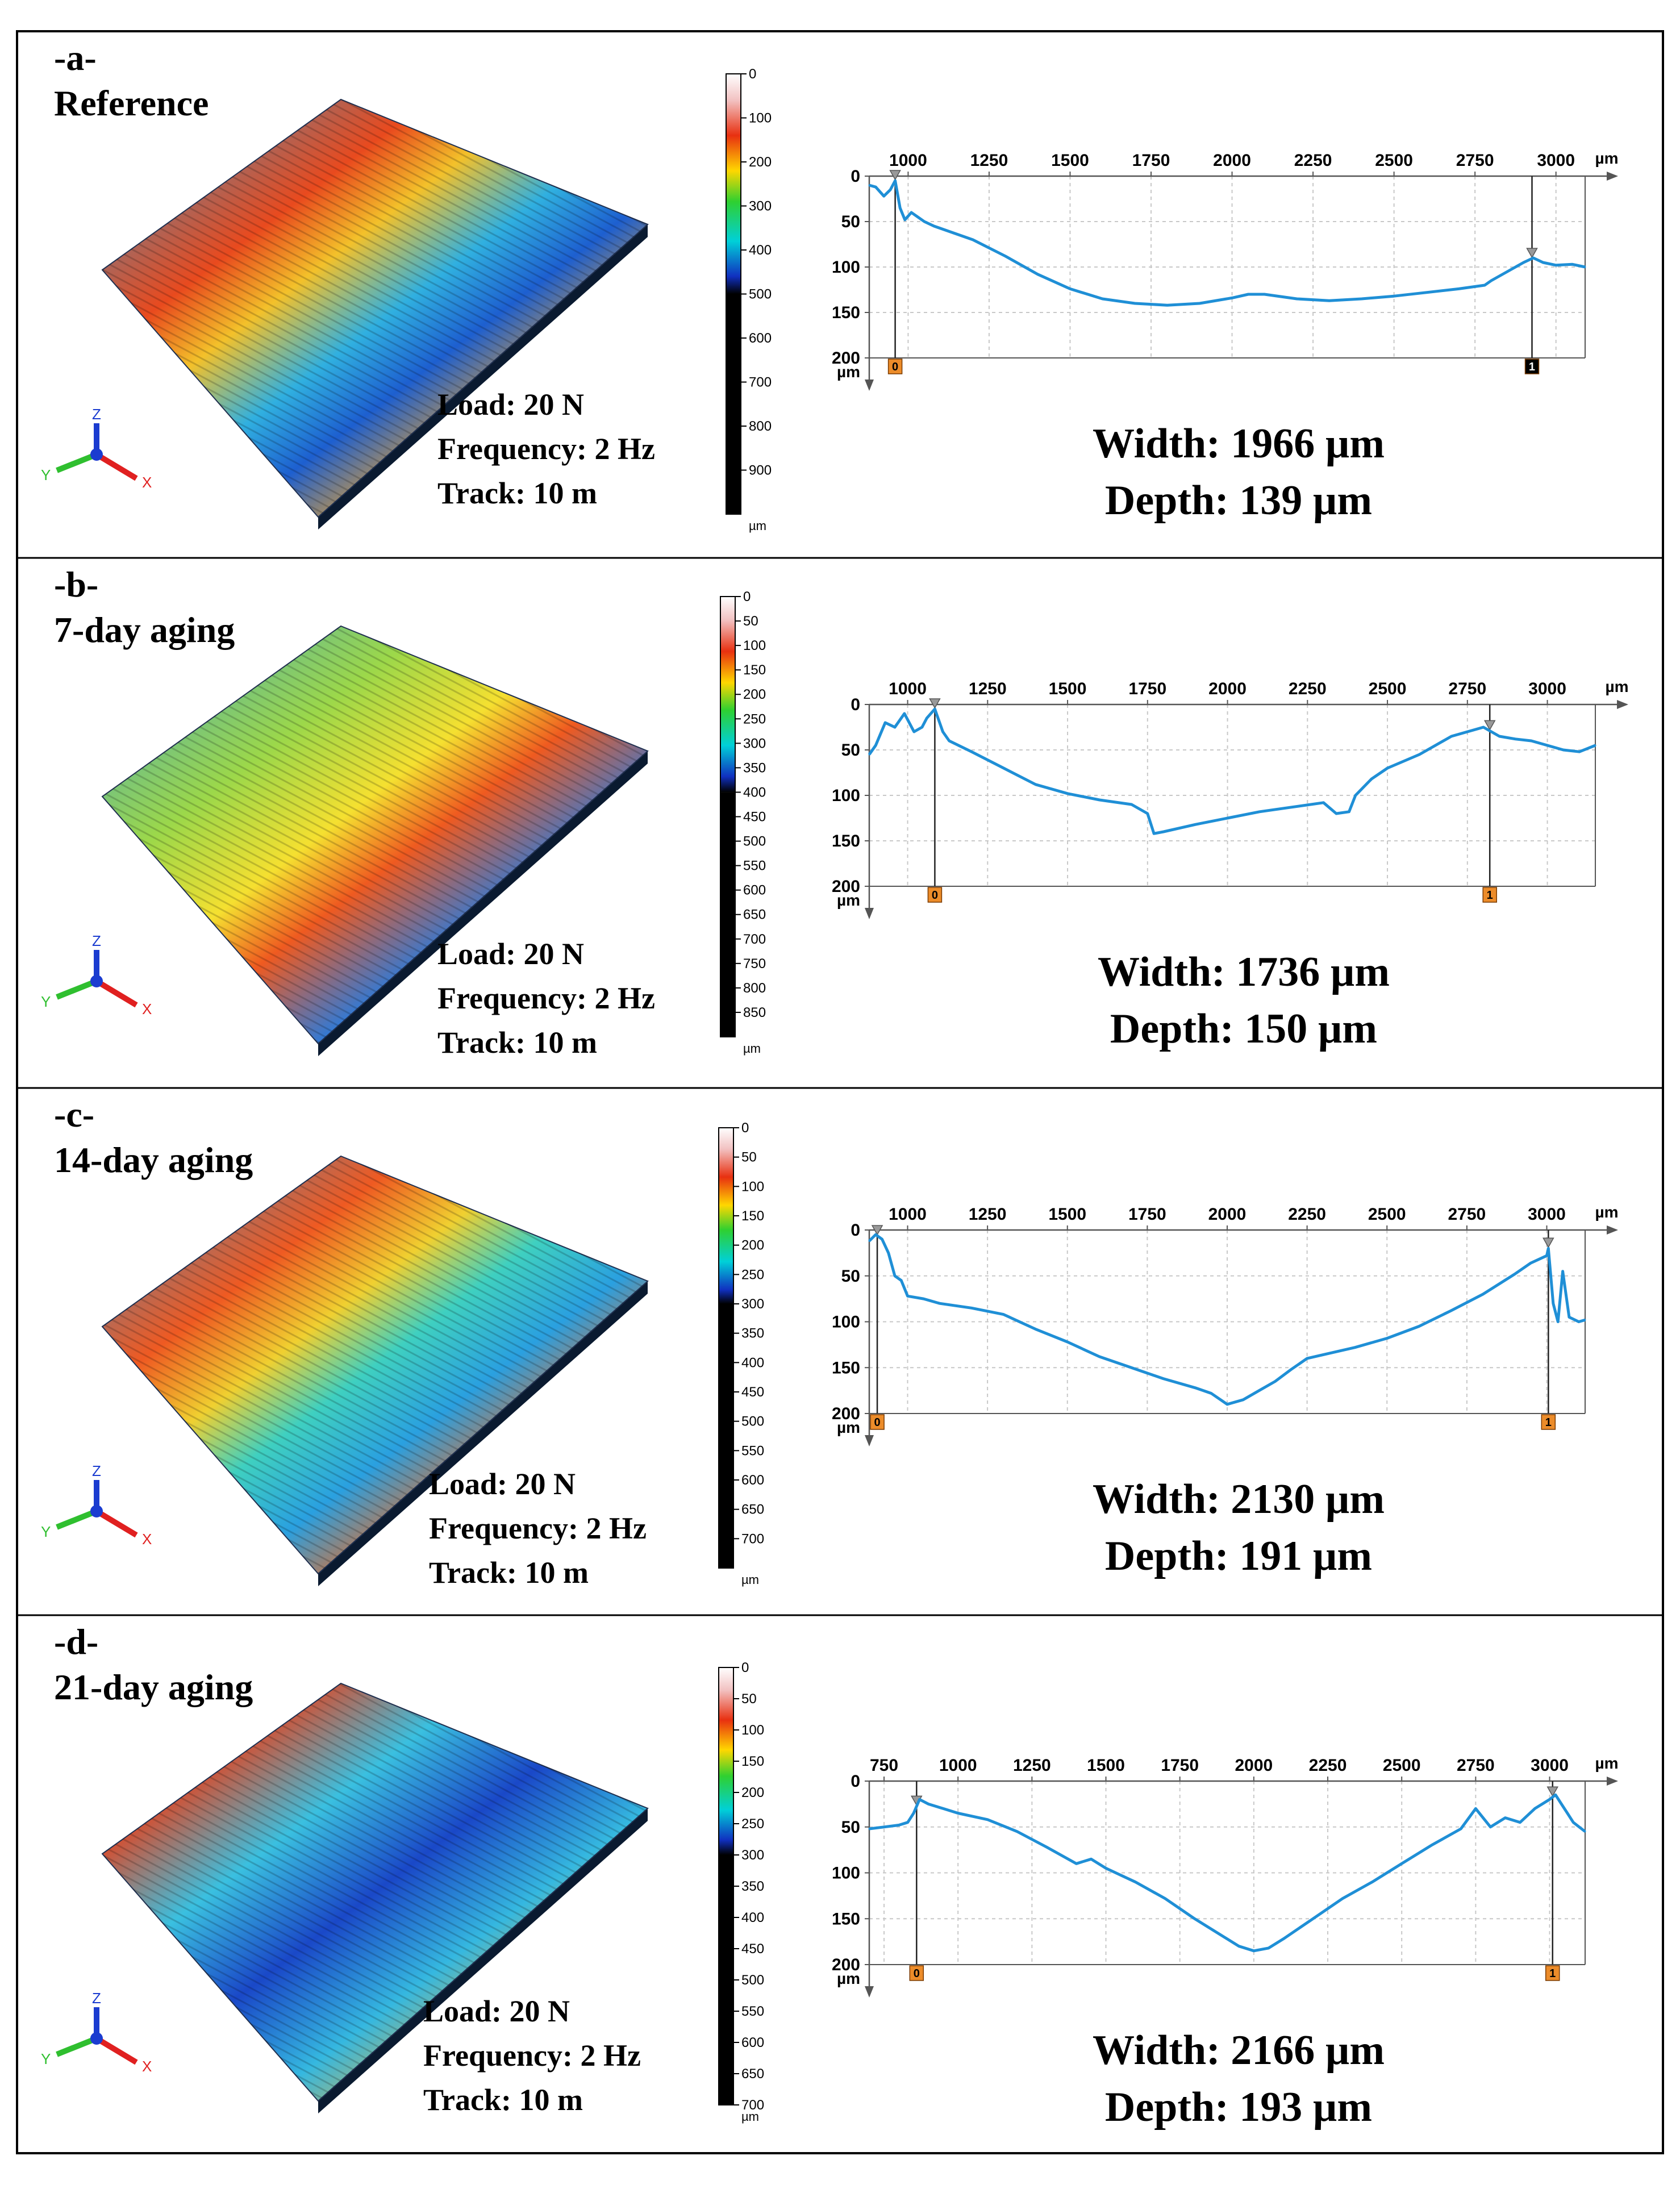 The height and width of the screenshot is (2189, 1680). I want to click on x-tick-label: 2250, so click(1307, 1214).